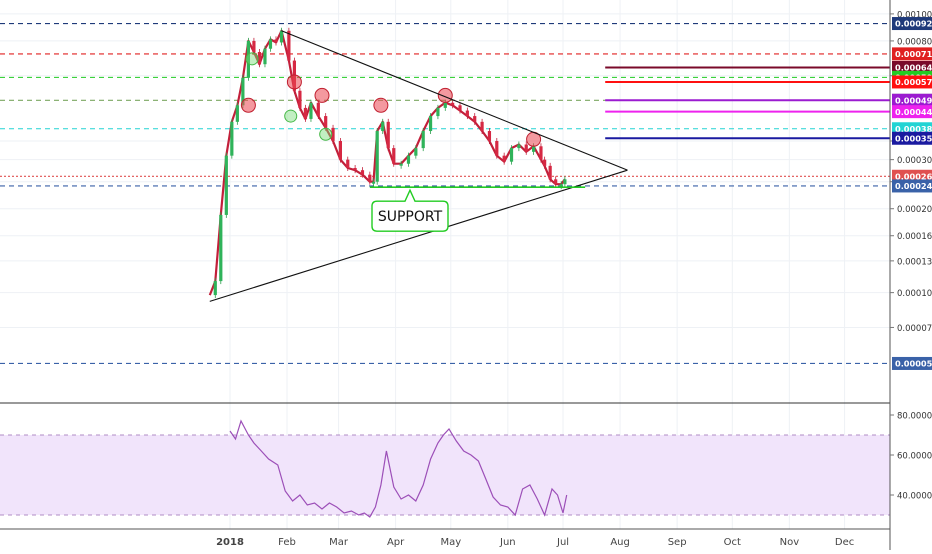 This screenshot has height=554, width=932. I want to click on price-tick-label: 0.0001300, so click(914, 262).